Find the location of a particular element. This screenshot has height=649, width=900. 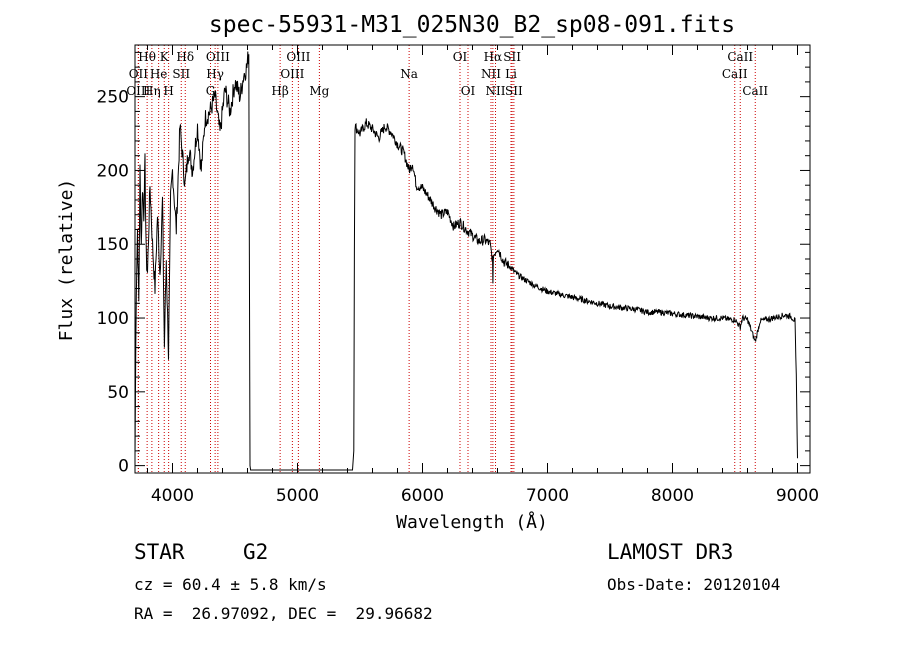

line-label-8: H is located at coordinates (168, 91).